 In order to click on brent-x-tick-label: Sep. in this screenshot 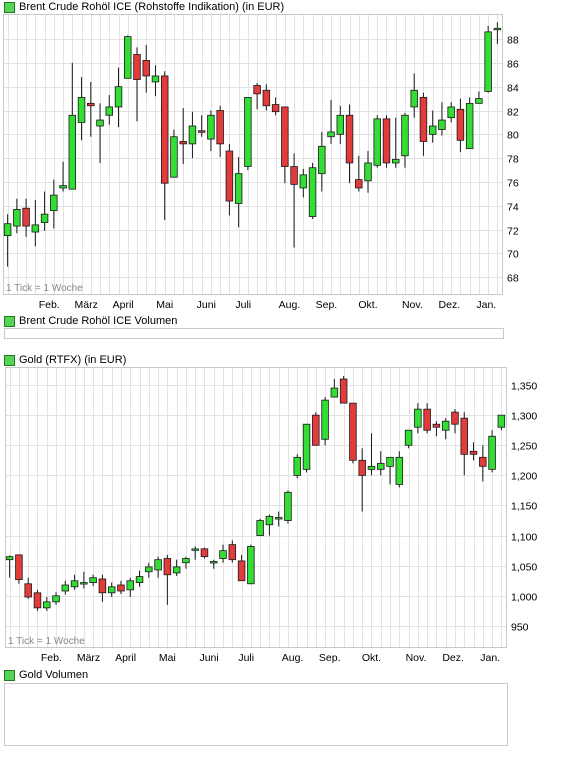, I will do `click(327, 305)`.